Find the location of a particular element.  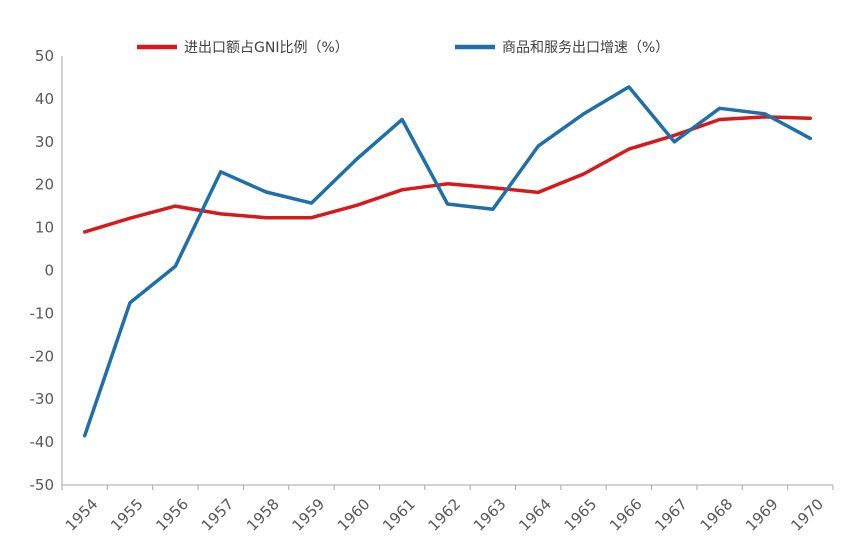

x-tick-label: 1955 is located at coordinates (127, 515).